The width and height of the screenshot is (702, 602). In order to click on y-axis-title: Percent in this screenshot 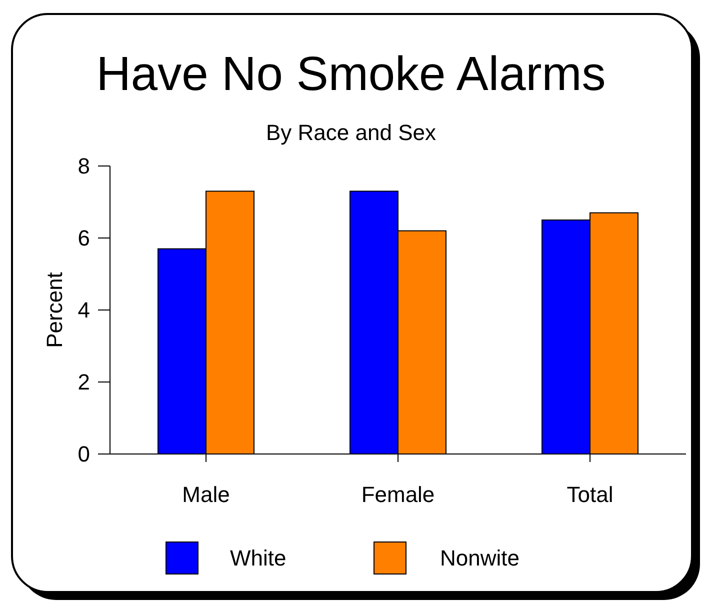, I will do `click(54, 310)`.